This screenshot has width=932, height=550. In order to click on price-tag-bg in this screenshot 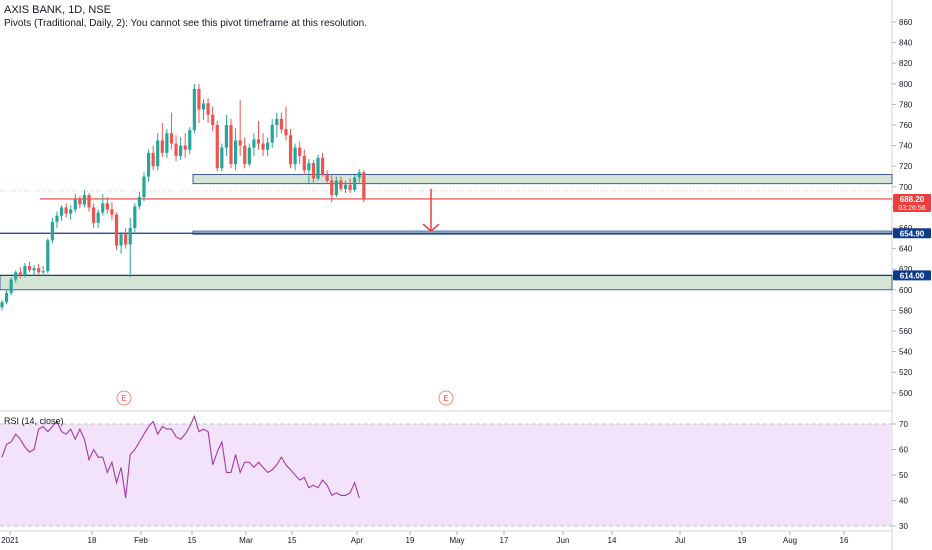, I will do `click(912, 233)`.